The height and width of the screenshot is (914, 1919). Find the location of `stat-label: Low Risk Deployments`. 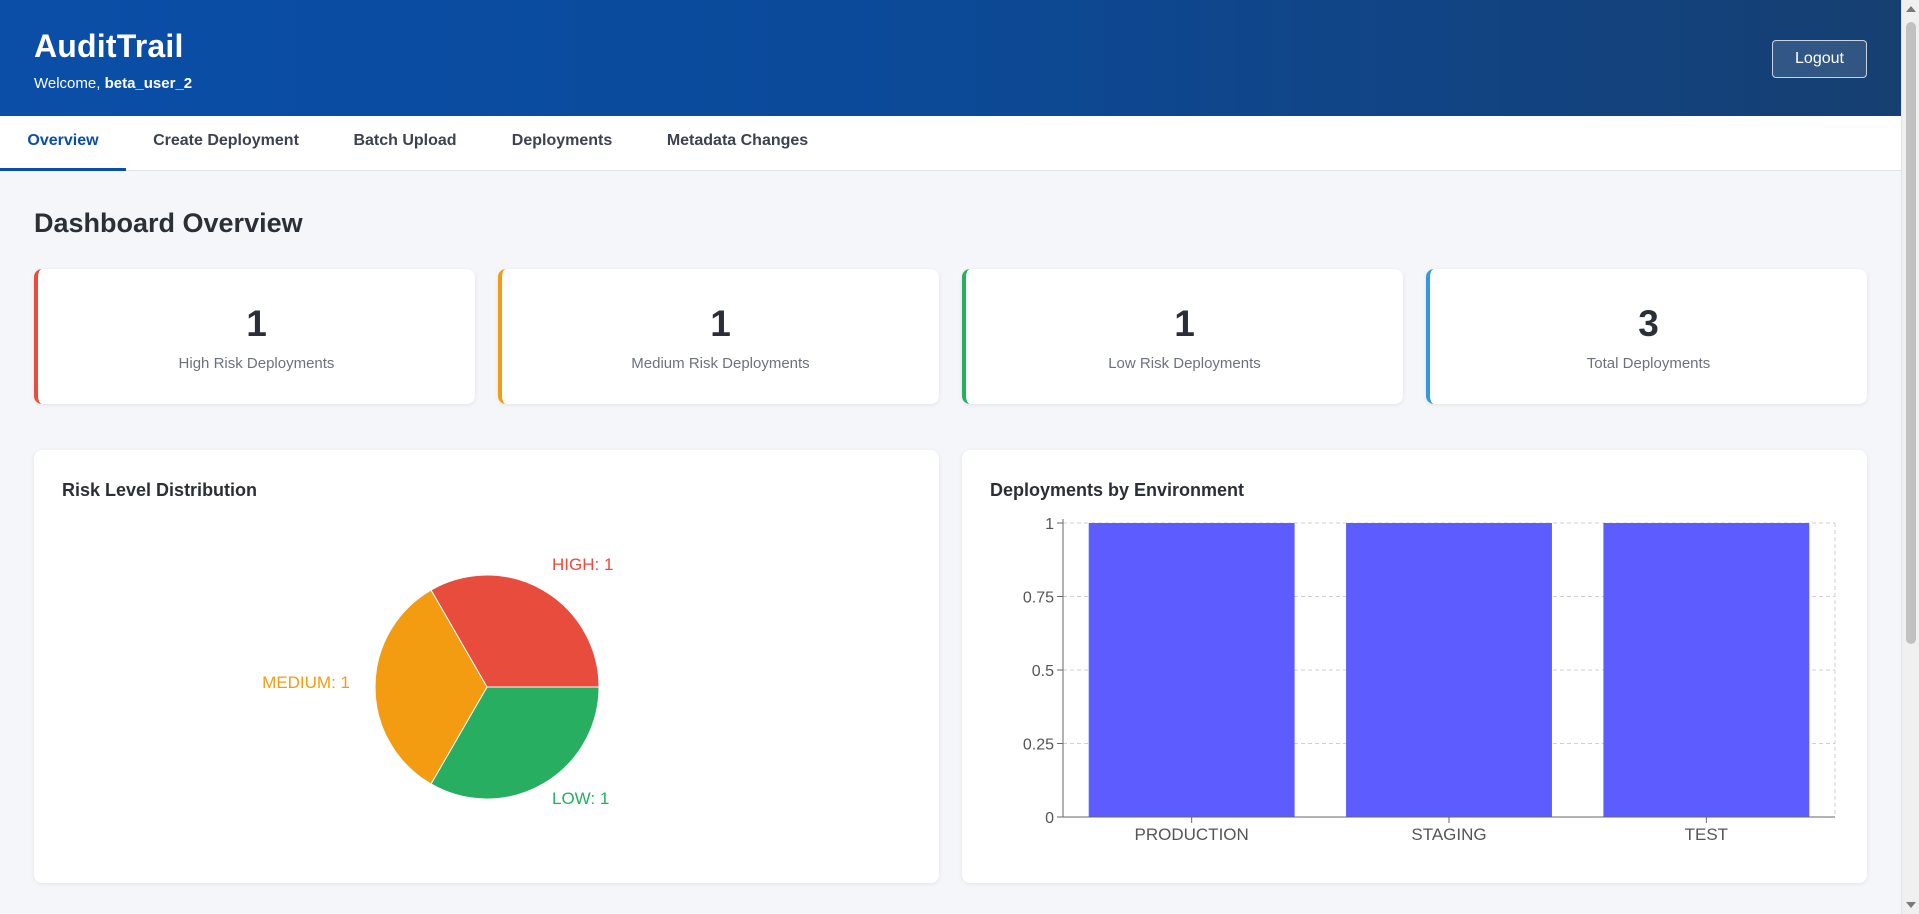

stat-label: Low Risk Deployments is located at coordinates (1184, 363).